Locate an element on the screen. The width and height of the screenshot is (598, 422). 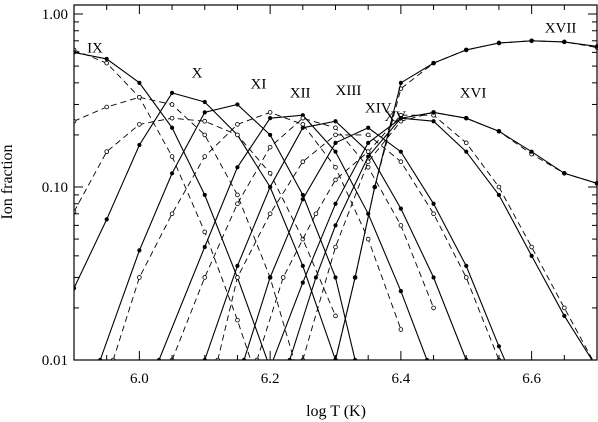
x-tick-label: 6.2 is located at coordinates (270, 379).